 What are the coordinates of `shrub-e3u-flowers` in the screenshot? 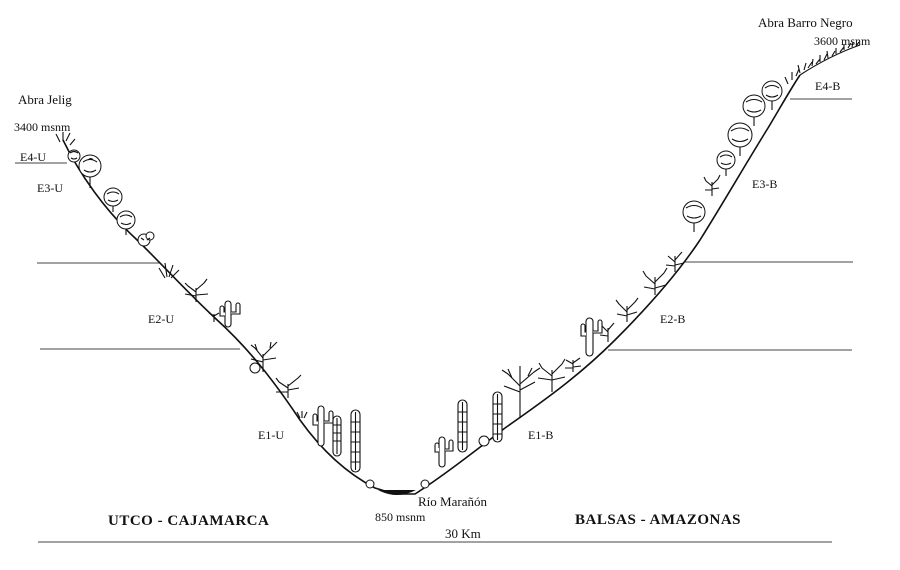 It's located at (146, 239).